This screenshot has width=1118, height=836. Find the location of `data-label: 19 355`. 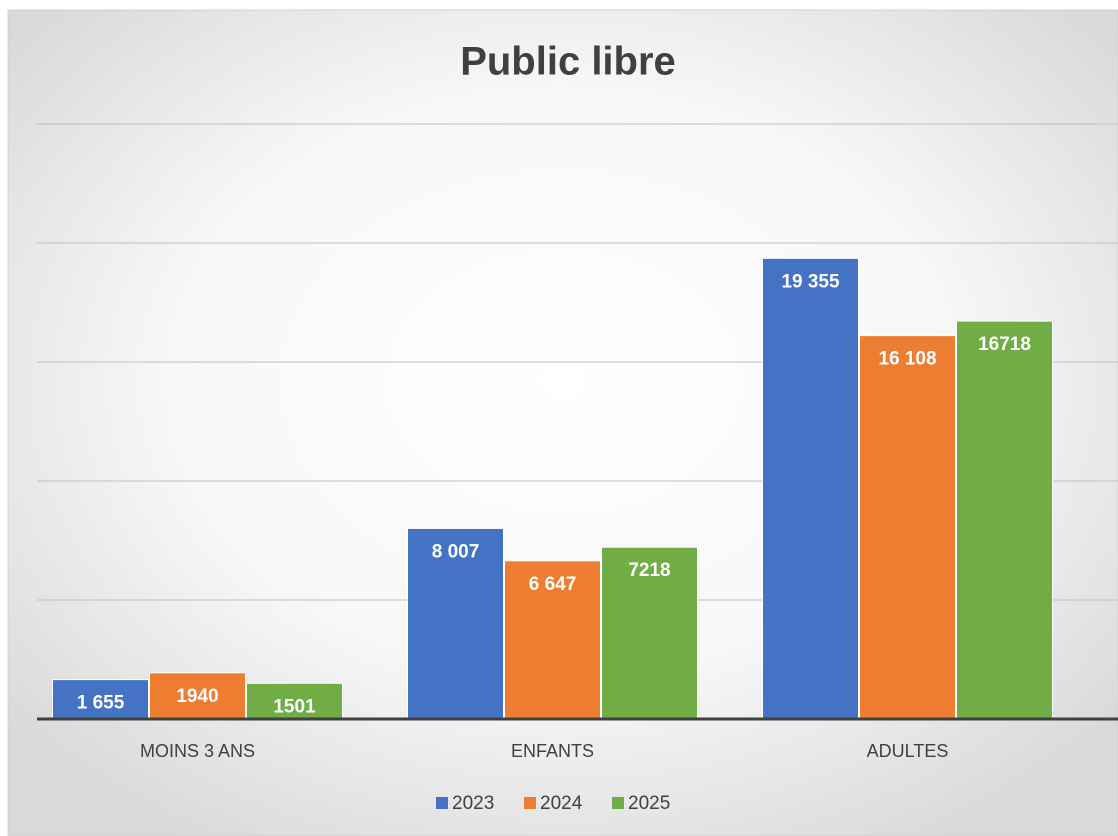

data-label: 19 355 is located at coordinates (810, 281).